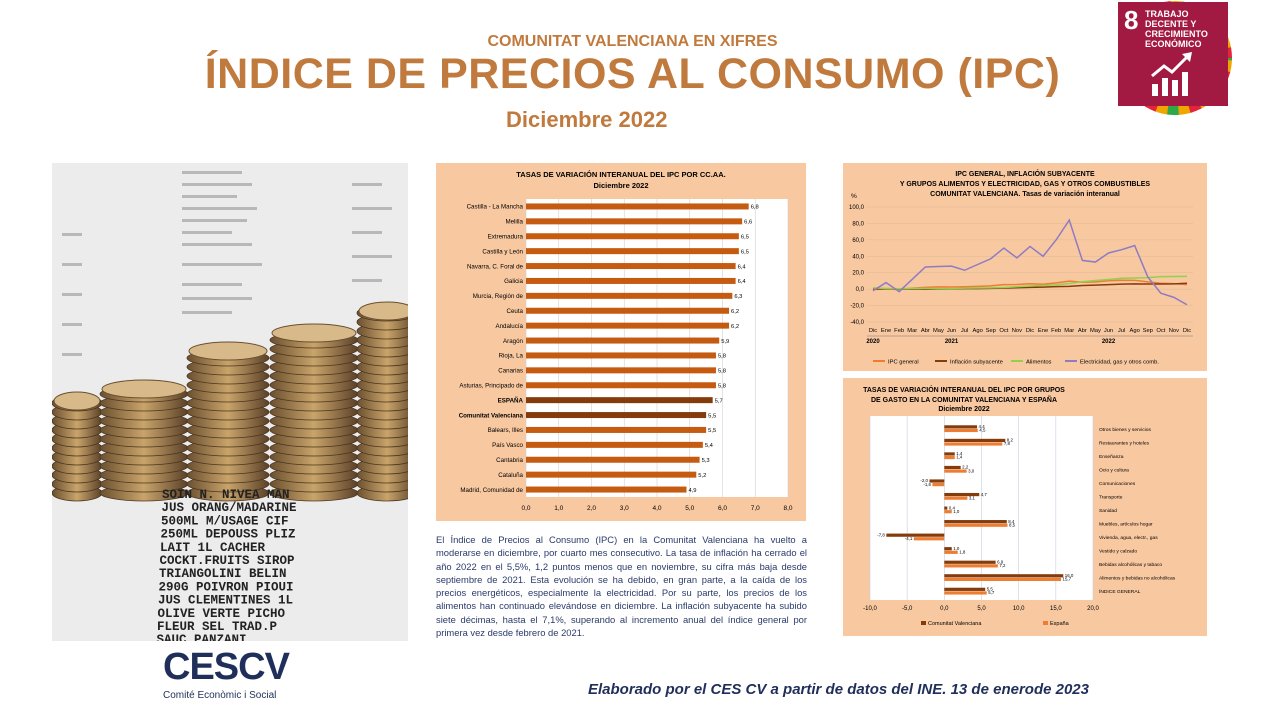  I want to click on x-tick-label: 1,0, so click(558, 508).